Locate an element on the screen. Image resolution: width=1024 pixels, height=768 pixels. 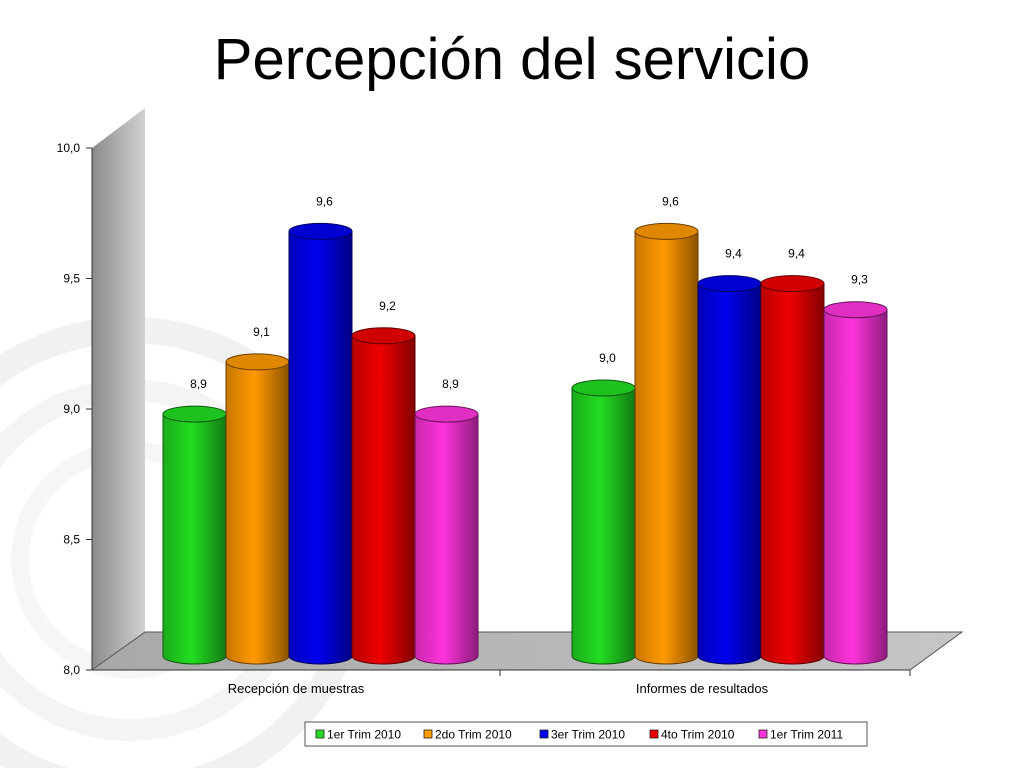
legend-item: 1er Trim 2011 is located at coordinates (800, 735).